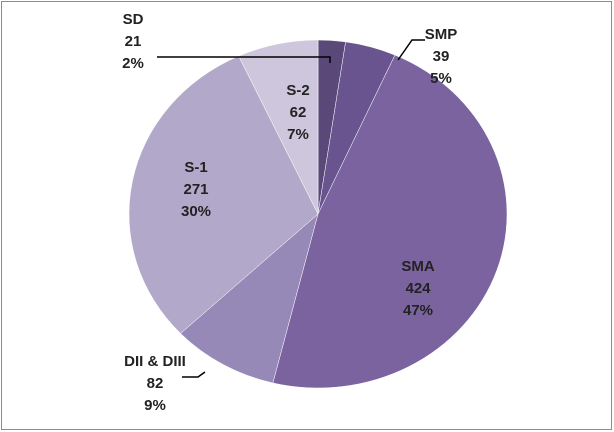  I want to click on slice-percent: 7%, so click(298, 134).